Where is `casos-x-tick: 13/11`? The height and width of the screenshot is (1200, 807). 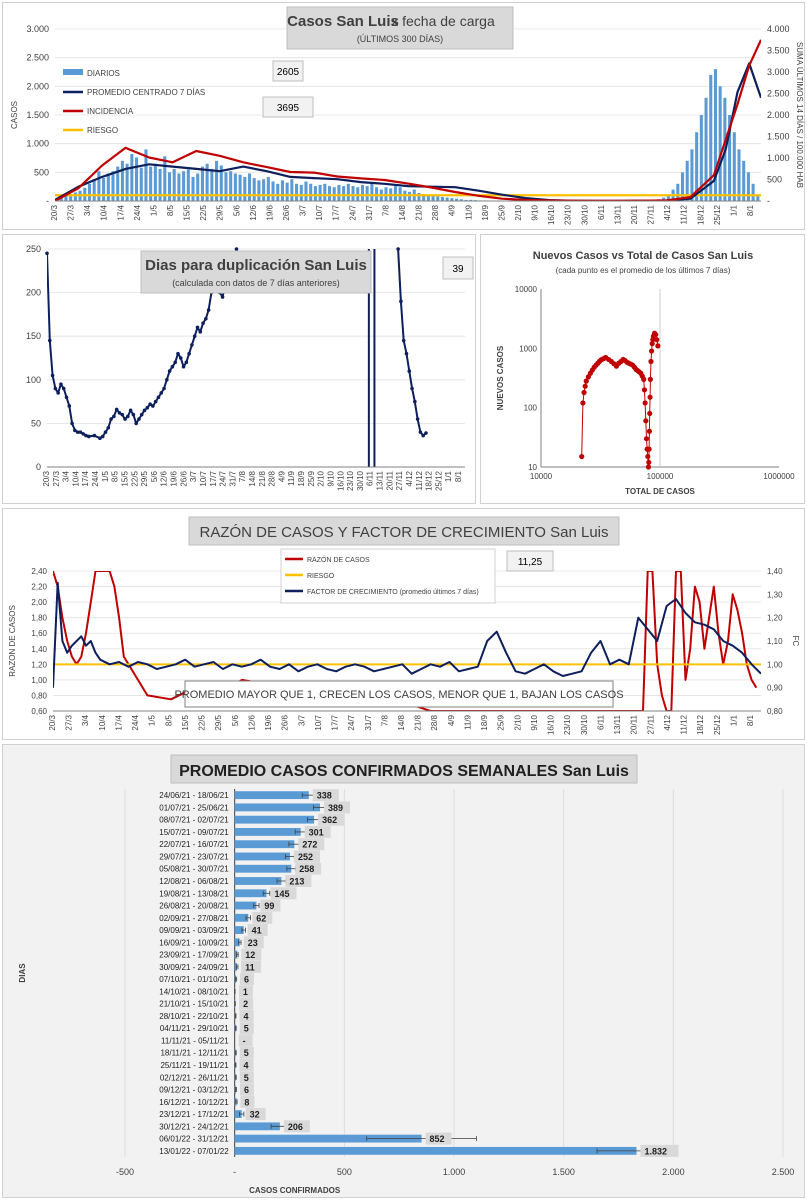
casos-x-tick: 13/11 is located at coordinates (617, 214).